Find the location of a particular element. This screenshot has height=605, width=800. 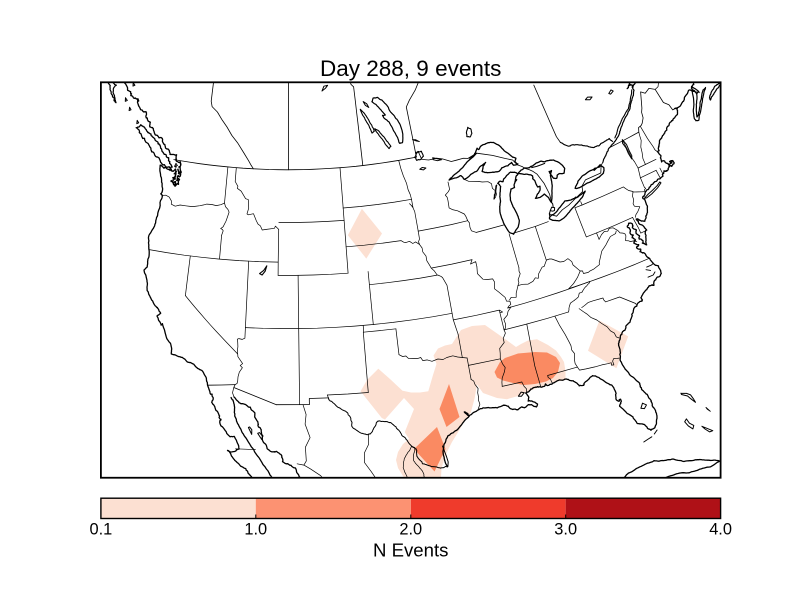

svg-text: 1.0 is located at coordinates (255, 530).